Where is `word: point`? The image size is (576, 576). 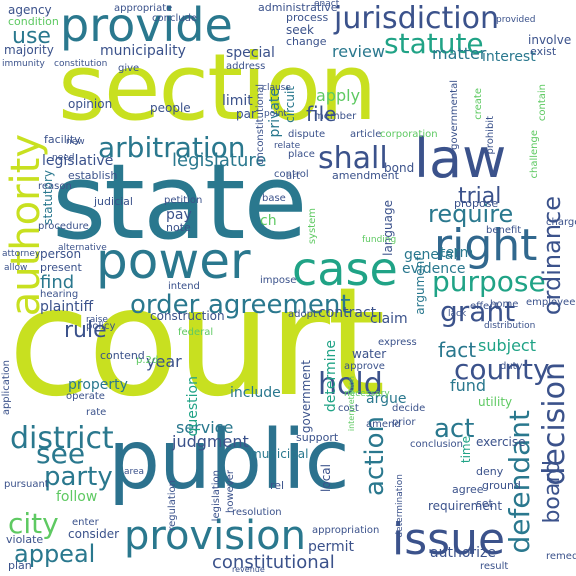
word: point is located at coordinates (275, 114).